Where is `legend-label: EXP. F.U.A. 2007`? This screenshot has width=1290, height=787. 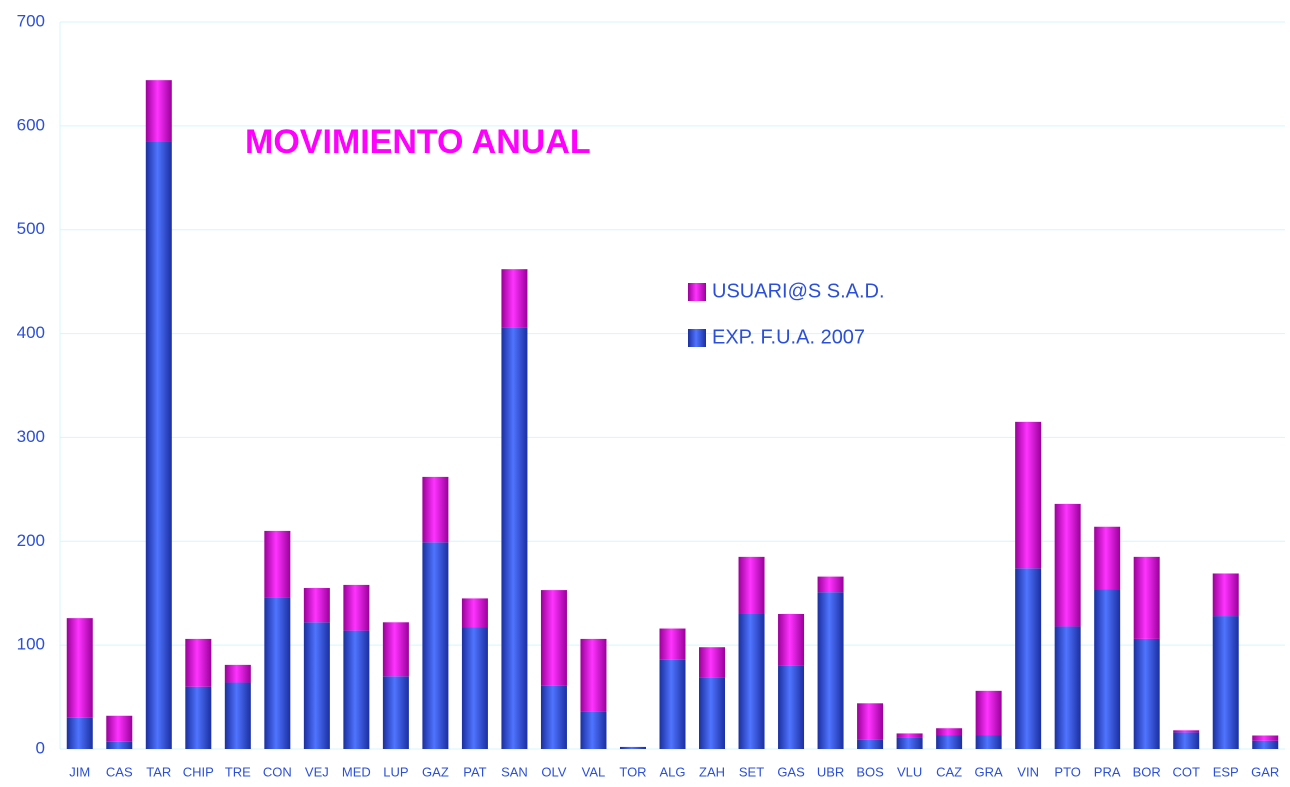 legend-label: EXP. F.U.A. 2007 is located at coordinates (788, 337).